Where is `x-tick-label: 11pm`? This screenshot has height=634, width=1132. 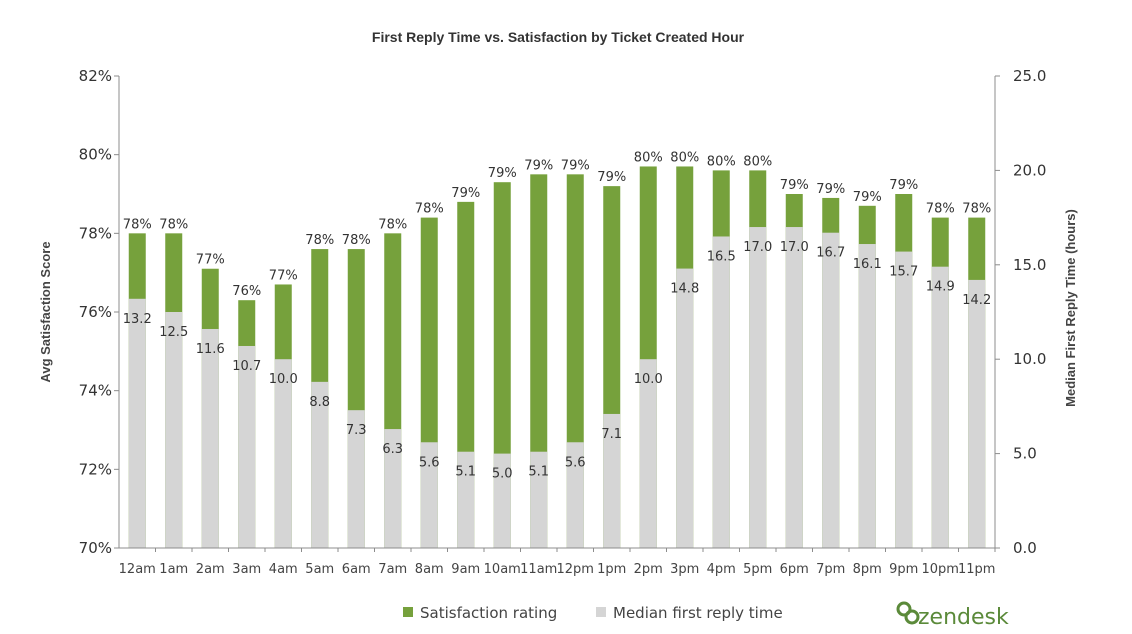
x-tick-label: 11pm is located at coordinates (976, 569).